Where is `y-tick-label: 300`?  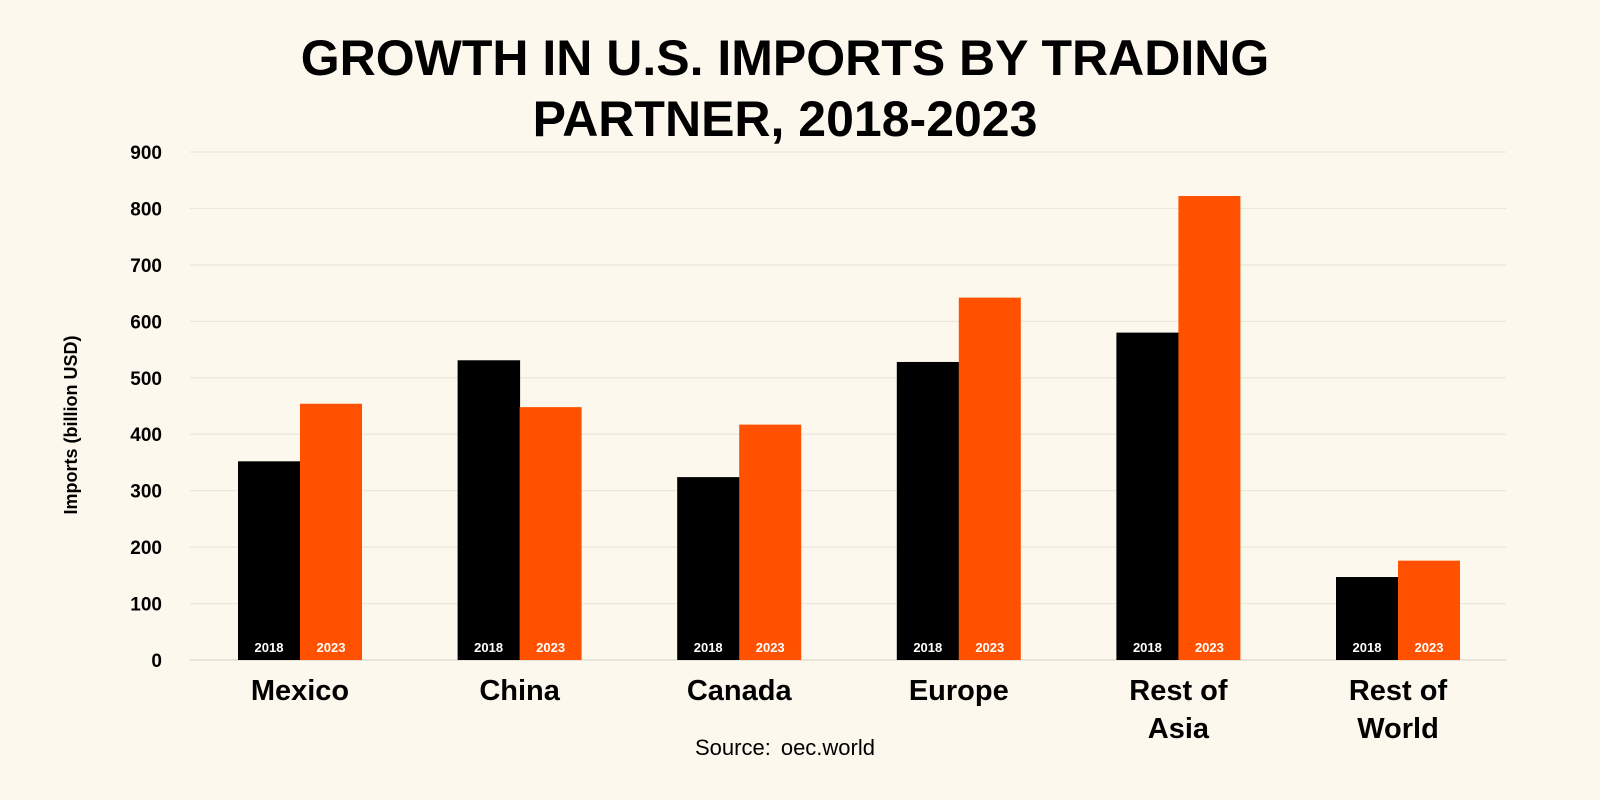
y-tick-label: 300 is located at coordinates (146, 492).